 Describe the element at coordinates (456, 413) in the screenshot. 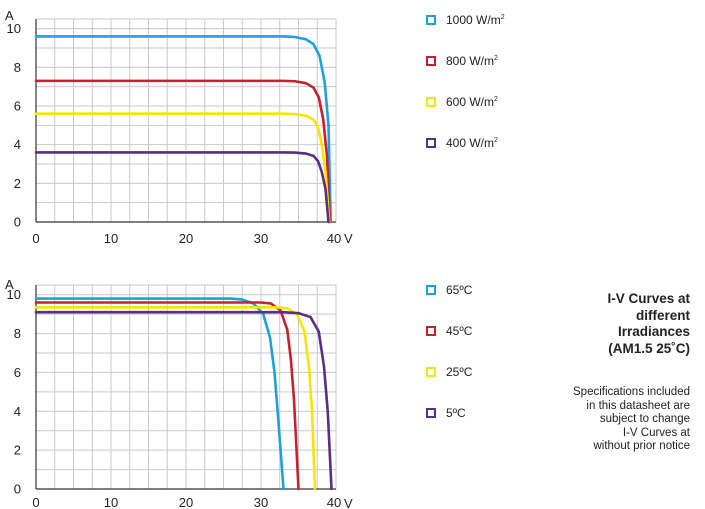

I see `legend-label: 5ºC` at that location.